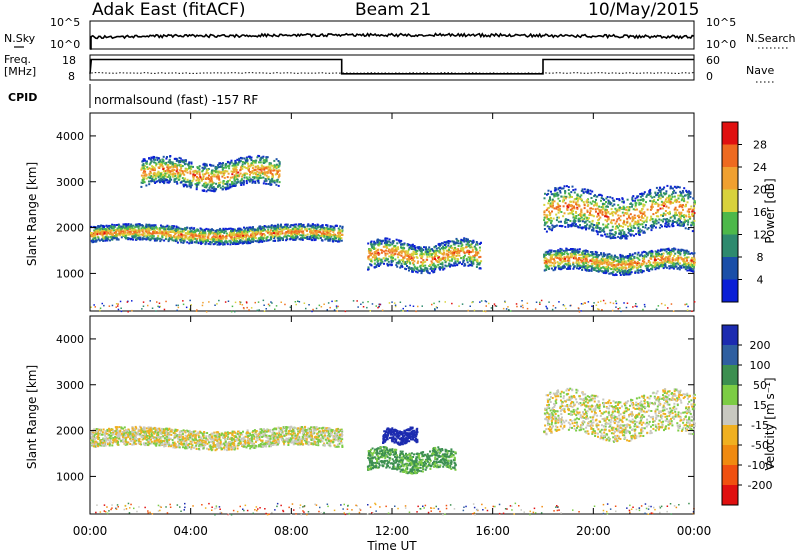 Image resolution: width=800 pixels, height=554 pixels. What do you see at coordinates (65, 44) in the screenshot?
I see `nsky-ytick-bottom: 10^0` at bounding box center [65, 44].